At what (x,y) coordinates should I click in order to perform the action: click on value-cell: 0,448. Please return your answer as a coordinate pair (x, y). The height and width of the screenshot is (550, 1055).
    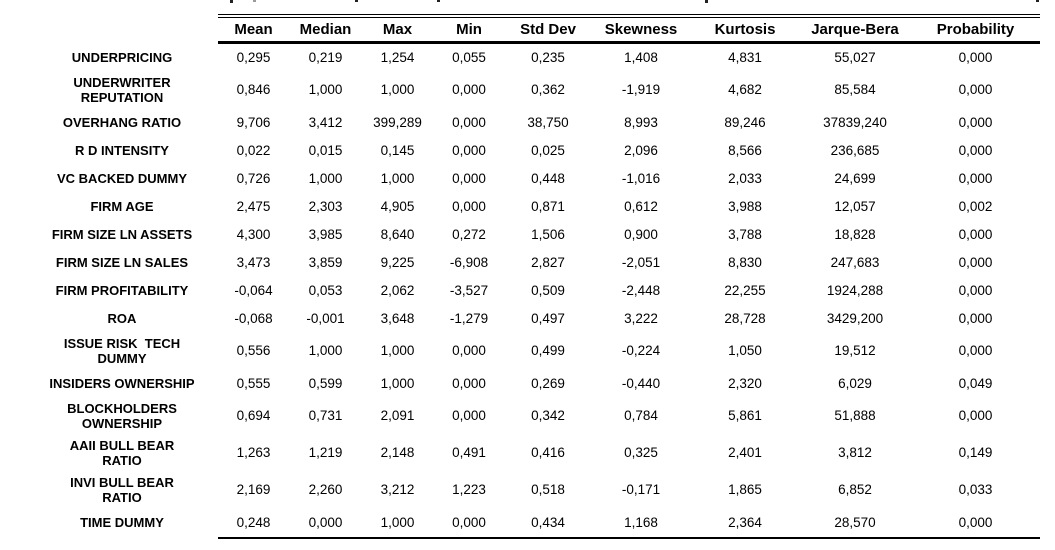
    Looking at the image, I should click on (548, 178).